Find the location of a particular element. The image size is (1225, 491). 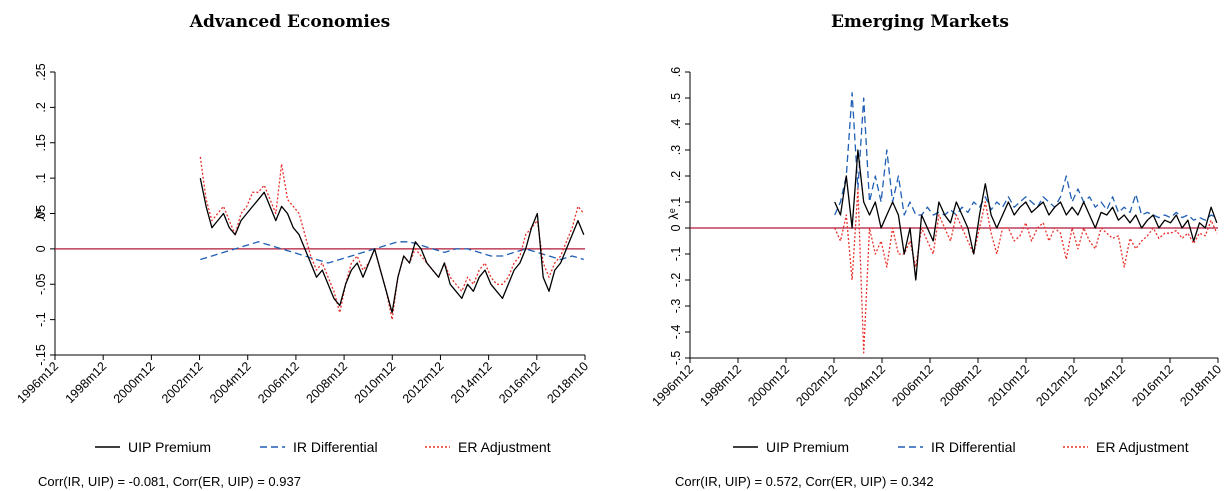

y-tick-label: -.3 is located at coordinates (676, 306).